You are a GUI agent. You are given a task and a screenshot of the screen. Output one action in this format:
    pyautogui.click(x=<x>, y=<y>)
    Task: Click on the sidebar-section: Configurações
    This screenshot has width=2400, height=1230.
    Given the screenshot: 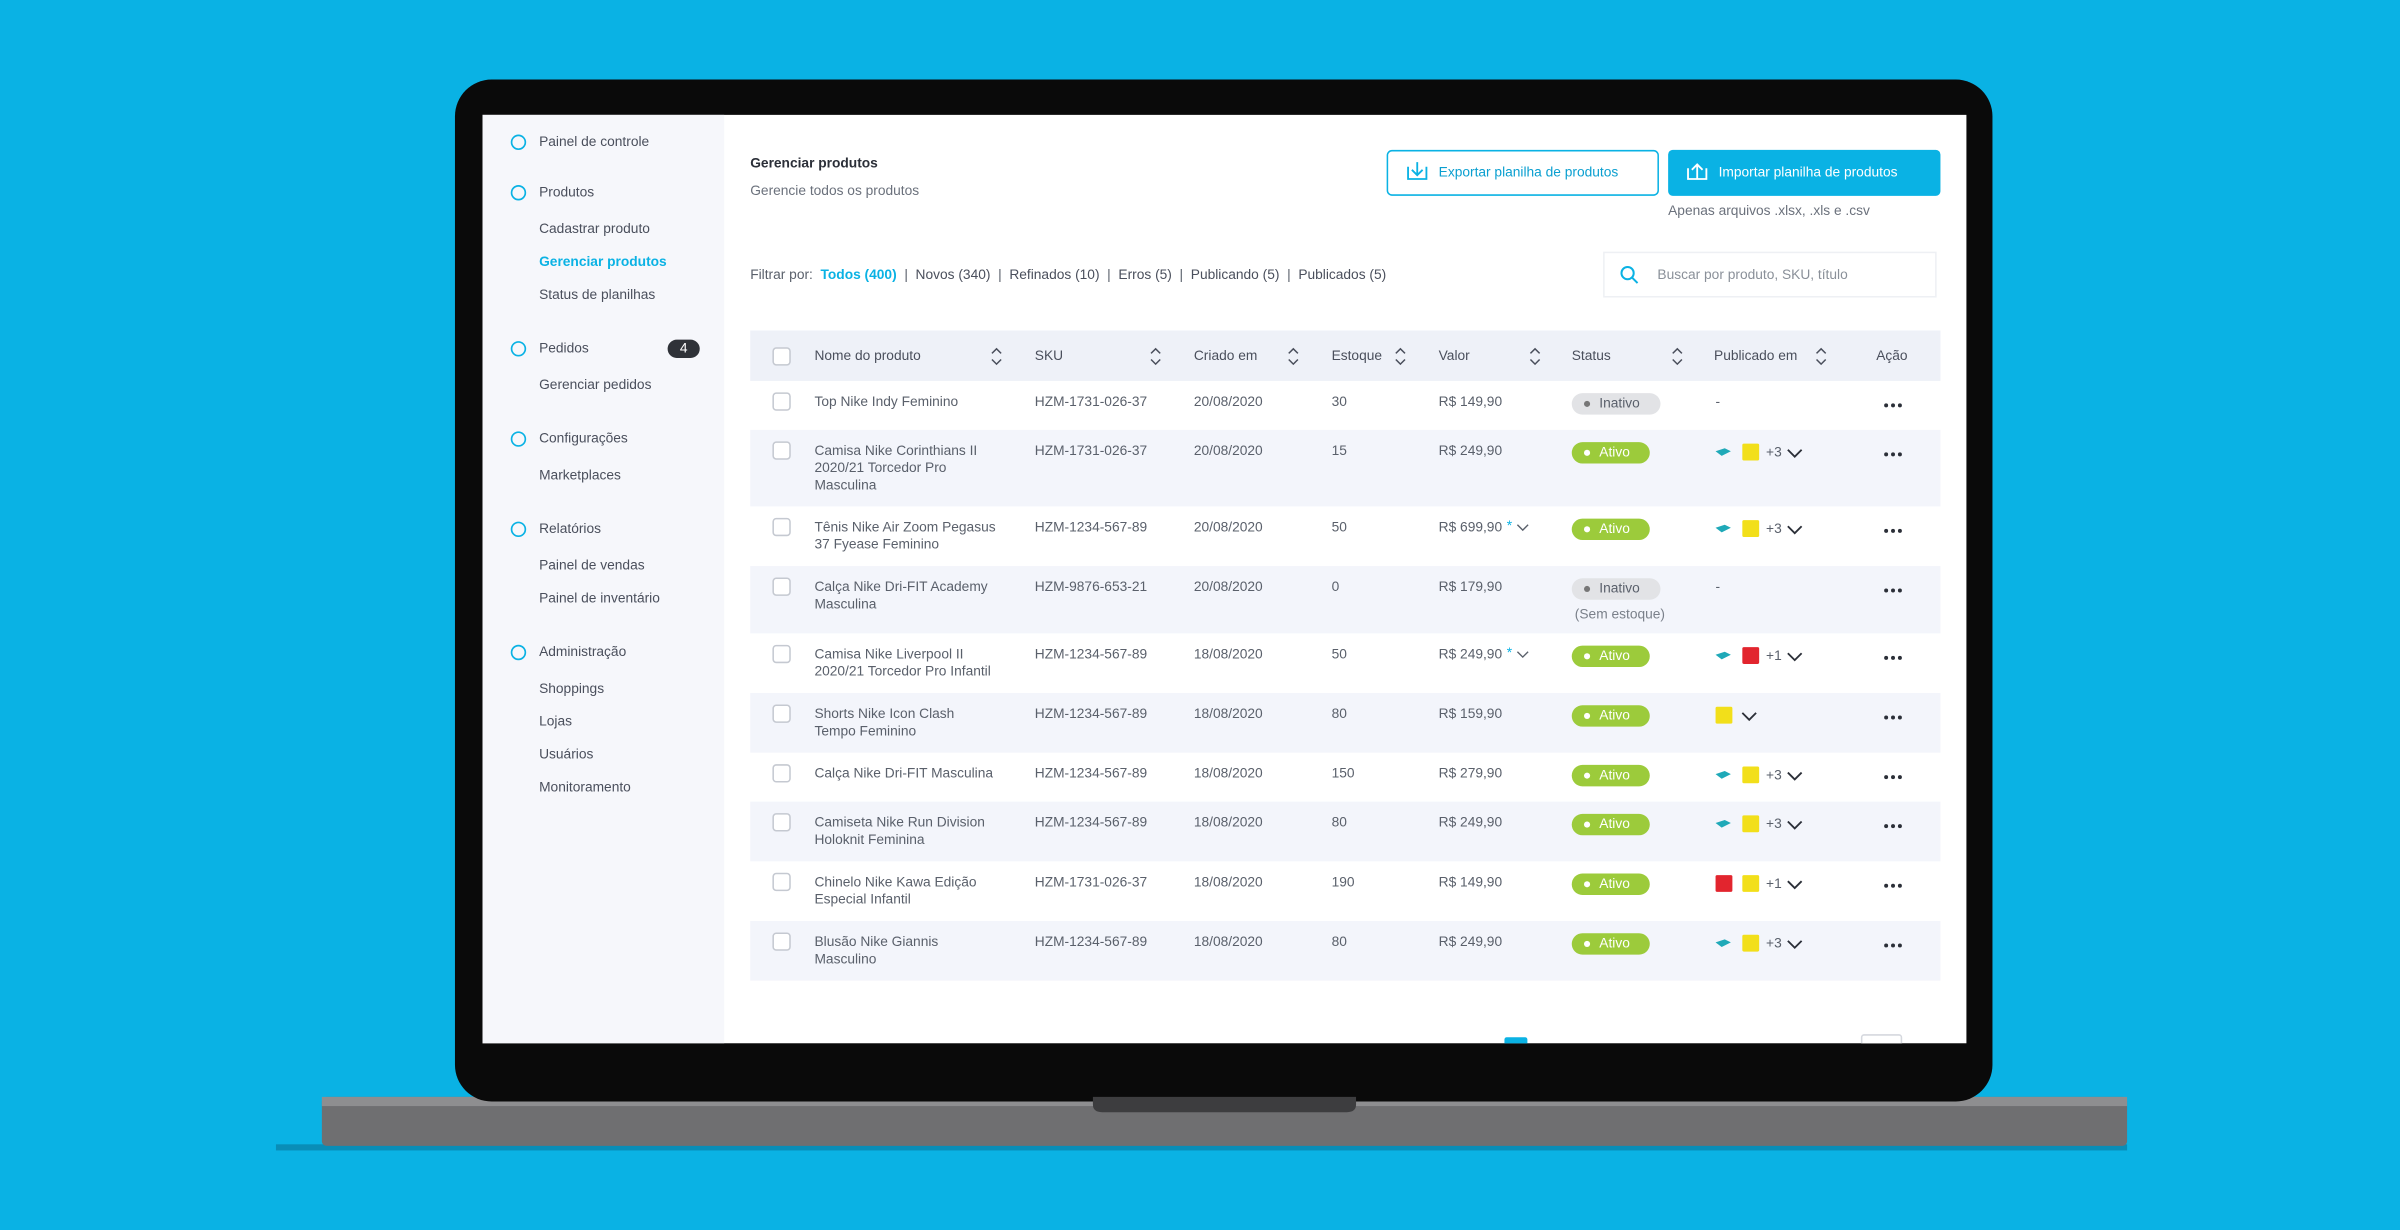 What is the action you would take?
    pyautogui.click(x=583, y=438)
    